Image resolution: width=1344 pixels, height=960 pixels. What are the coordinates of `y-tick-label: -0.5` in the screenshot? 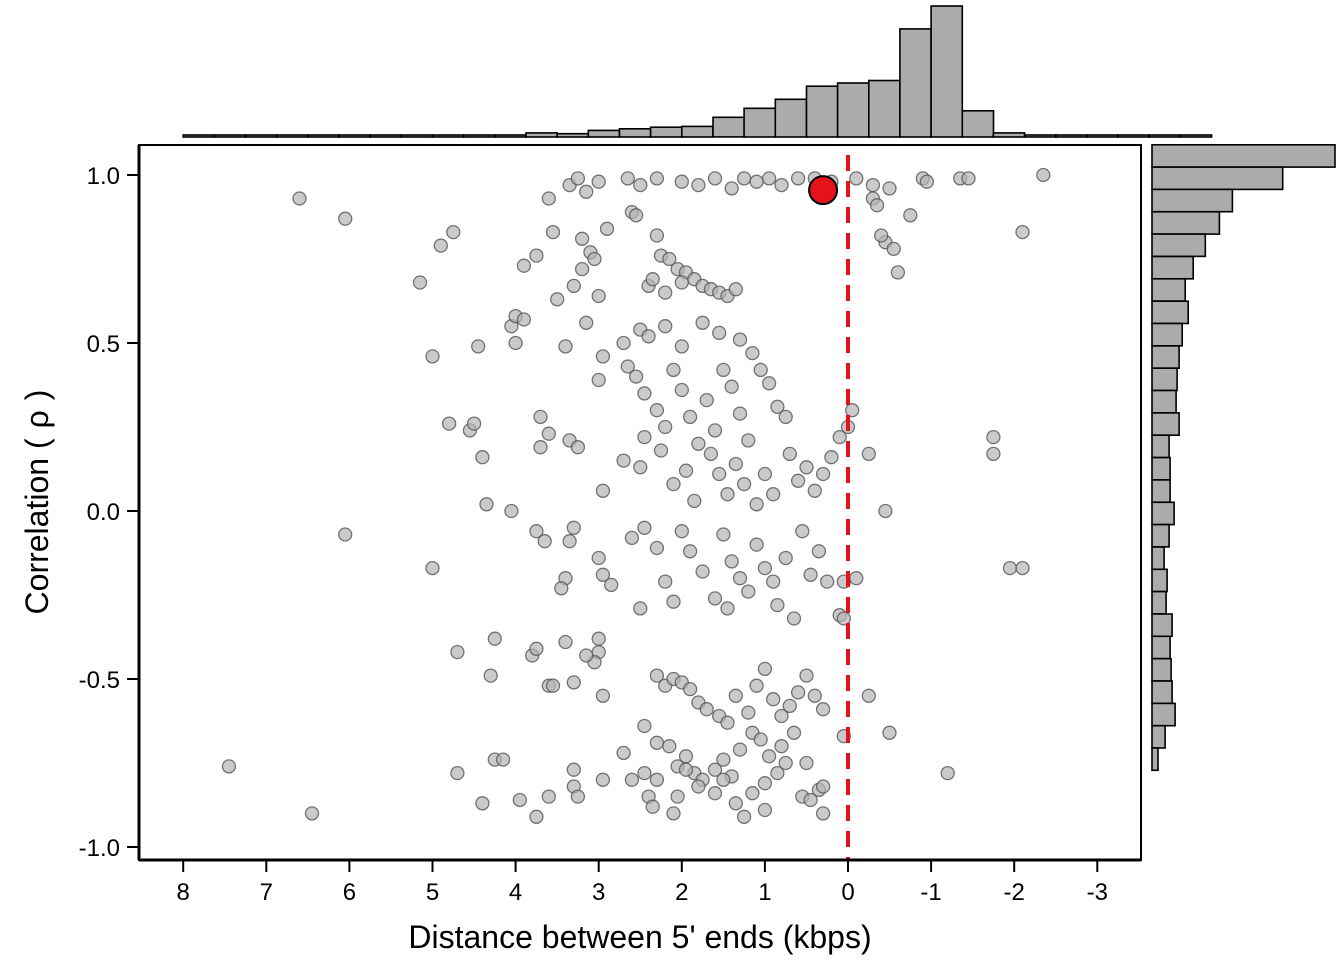 It's located at (99, 680).